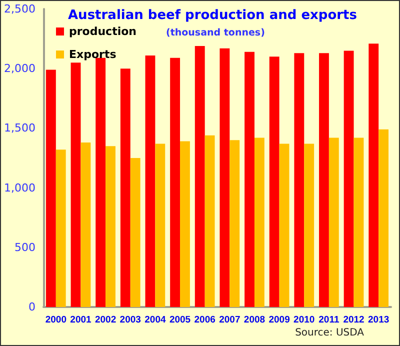 The height and width of the screenshot is (346, 400). I want to click on y-tick-label: 1,000, so click(20, 187).